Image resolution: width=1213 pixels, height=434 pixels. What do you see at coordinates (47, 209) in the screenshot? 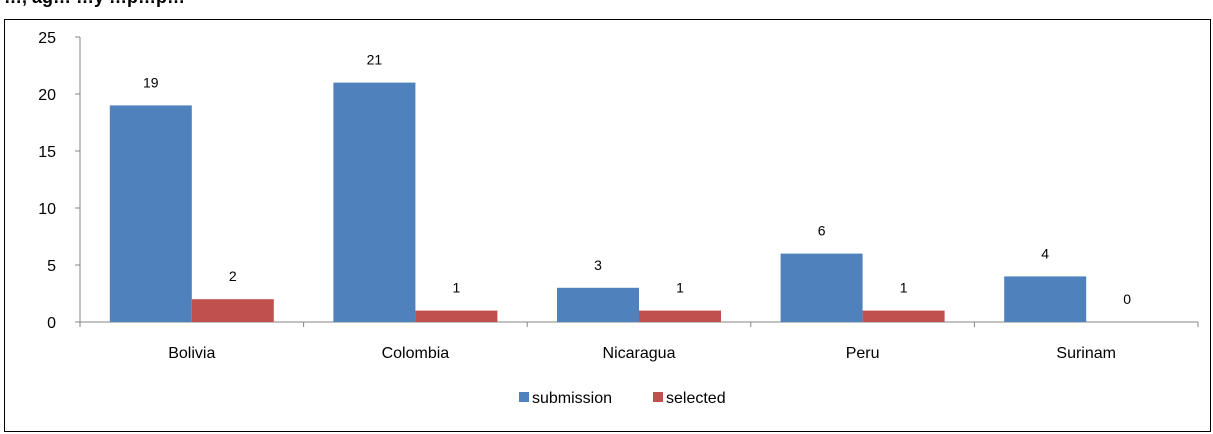
I see `y-tick-label: 10` at bounding box center [47, 209].